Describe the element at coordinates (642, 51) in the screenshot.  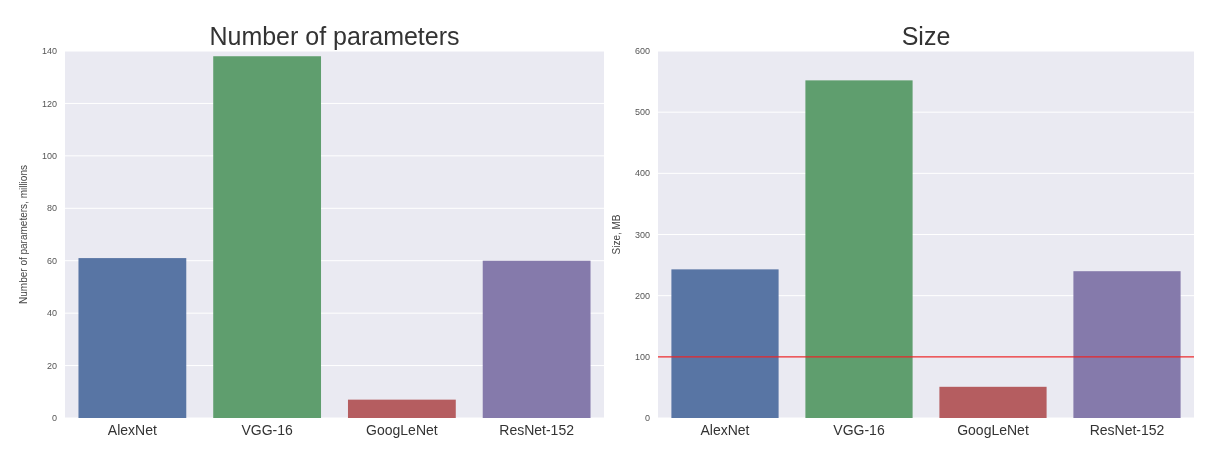
I see `y-tick-label: 600` at that location.